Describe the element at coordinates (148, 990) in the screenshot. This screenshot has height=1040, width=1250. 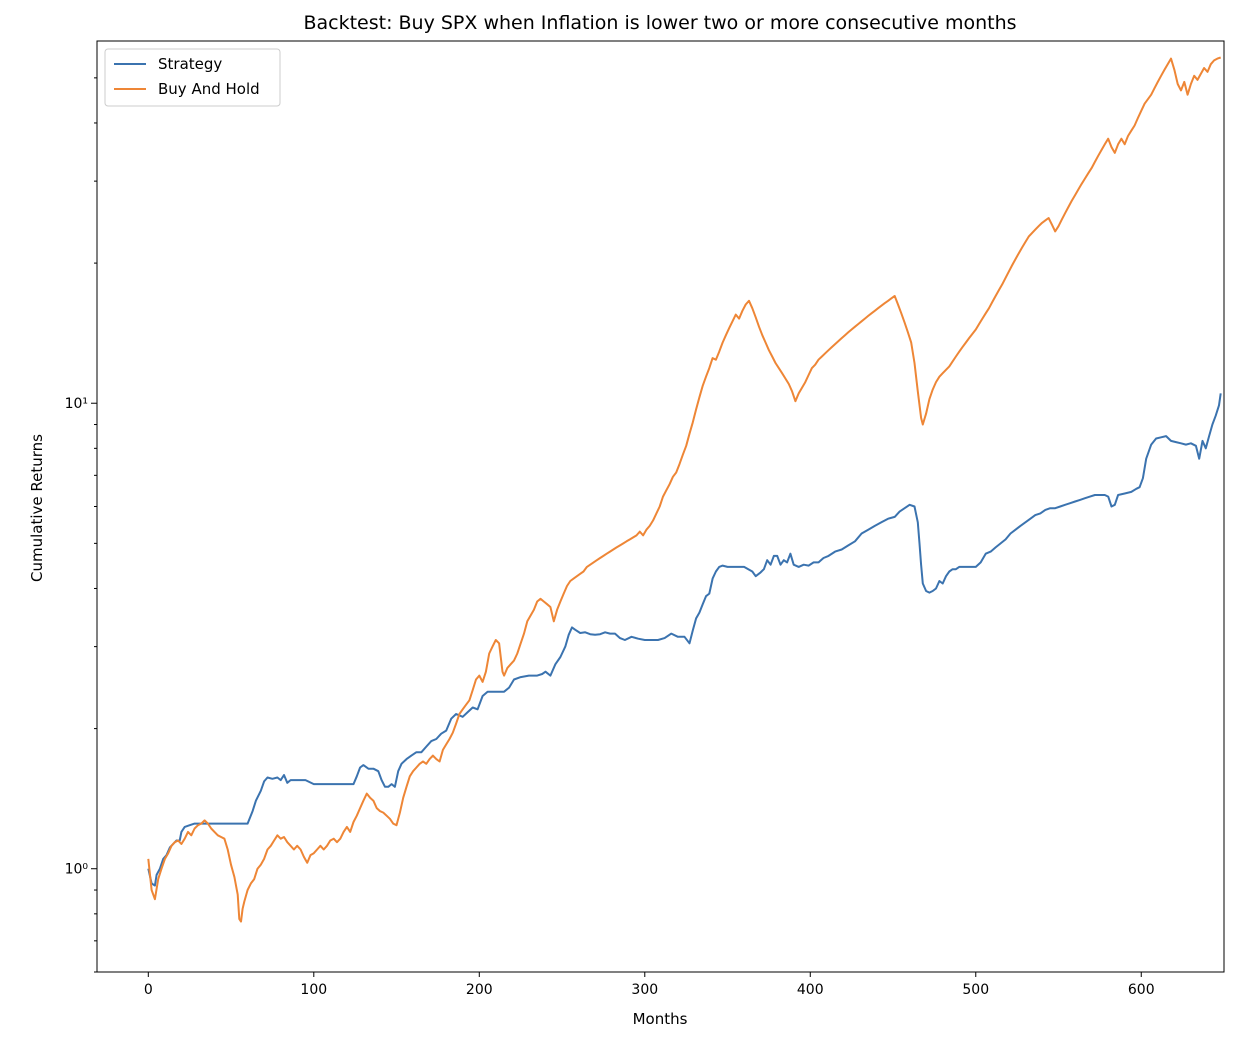
I see `x-tick-label: 0` at that location.